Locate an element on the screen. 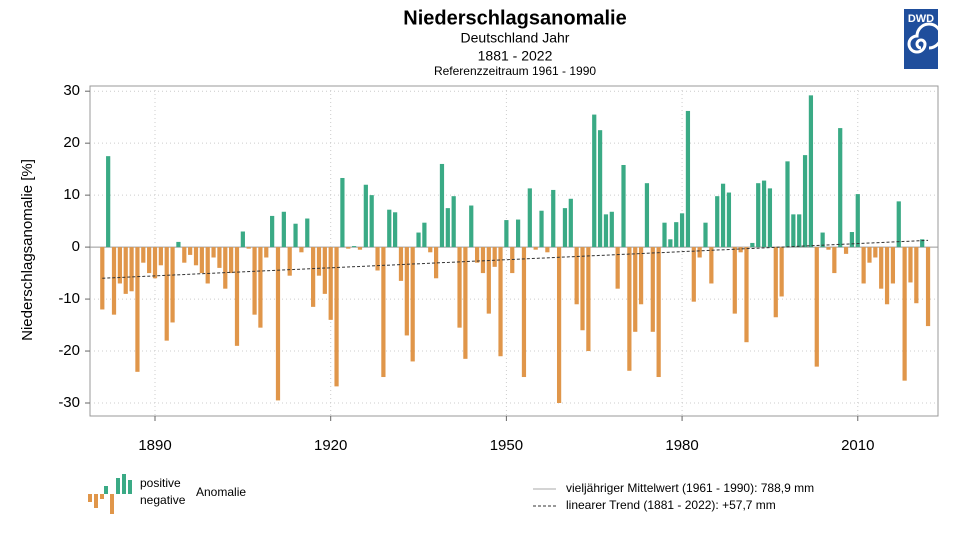  legend-label: Anomalie is located at coordinates (221, 492).